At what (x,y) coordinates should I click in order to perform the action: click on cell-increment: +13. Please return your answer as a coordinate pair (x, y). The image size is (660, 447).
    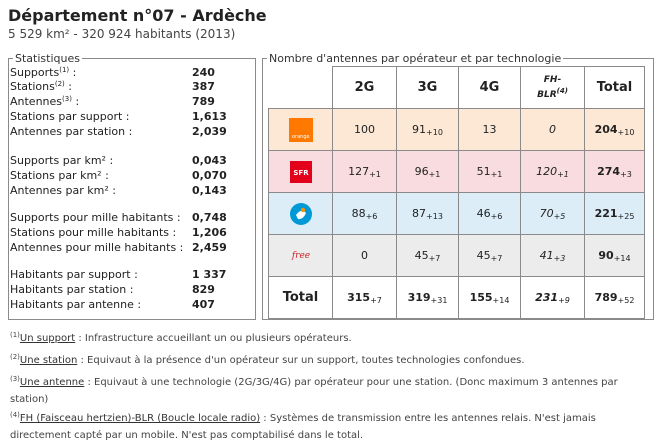
    Looking at the image, I should click on (434, 216).